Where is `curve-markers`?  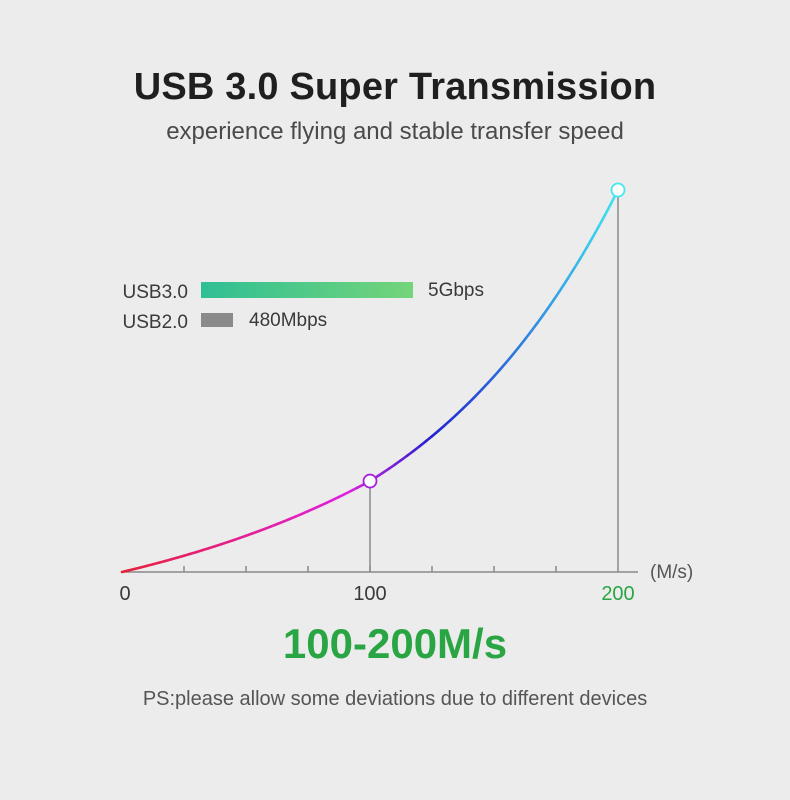
curve-markers is located at coordinates (494, 335).